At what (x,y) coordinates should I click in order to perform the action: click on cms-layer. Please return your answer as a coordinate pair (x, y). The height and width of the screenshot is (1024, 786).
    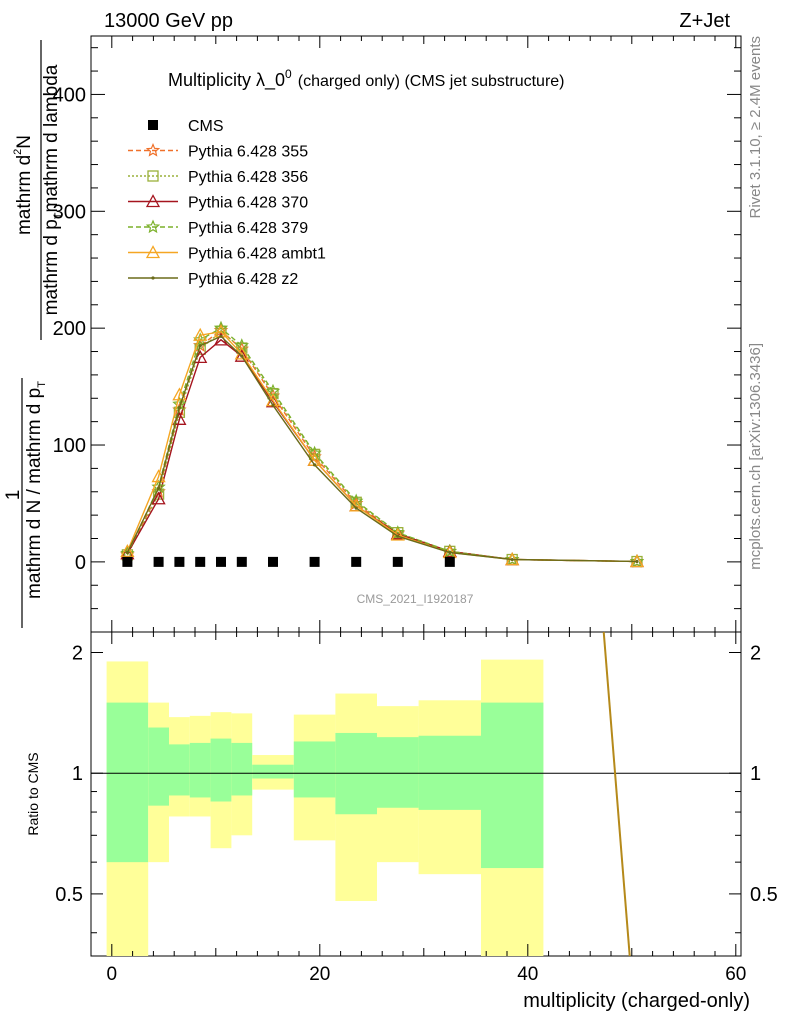
    Looking at the image, I should click on (288, 561).